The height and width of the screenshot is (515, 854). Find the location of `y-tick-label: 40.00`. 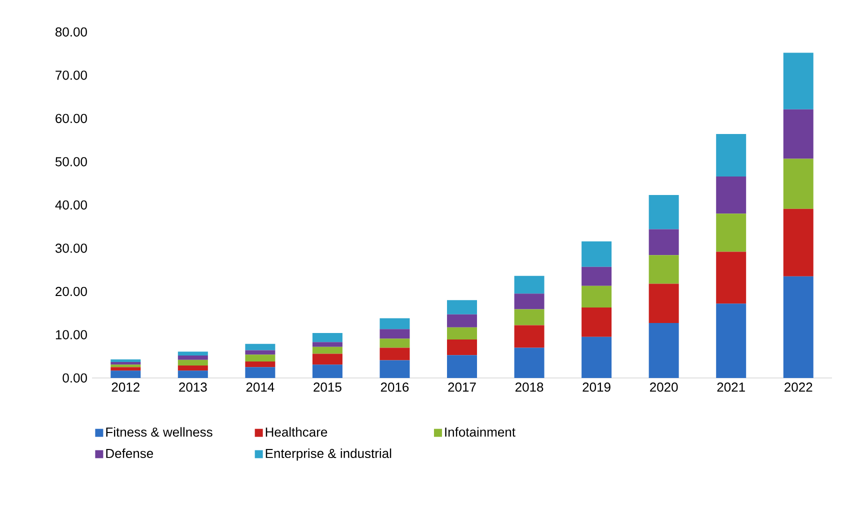

y-tick-label: 40.00 is located at coordinates (71, 205).